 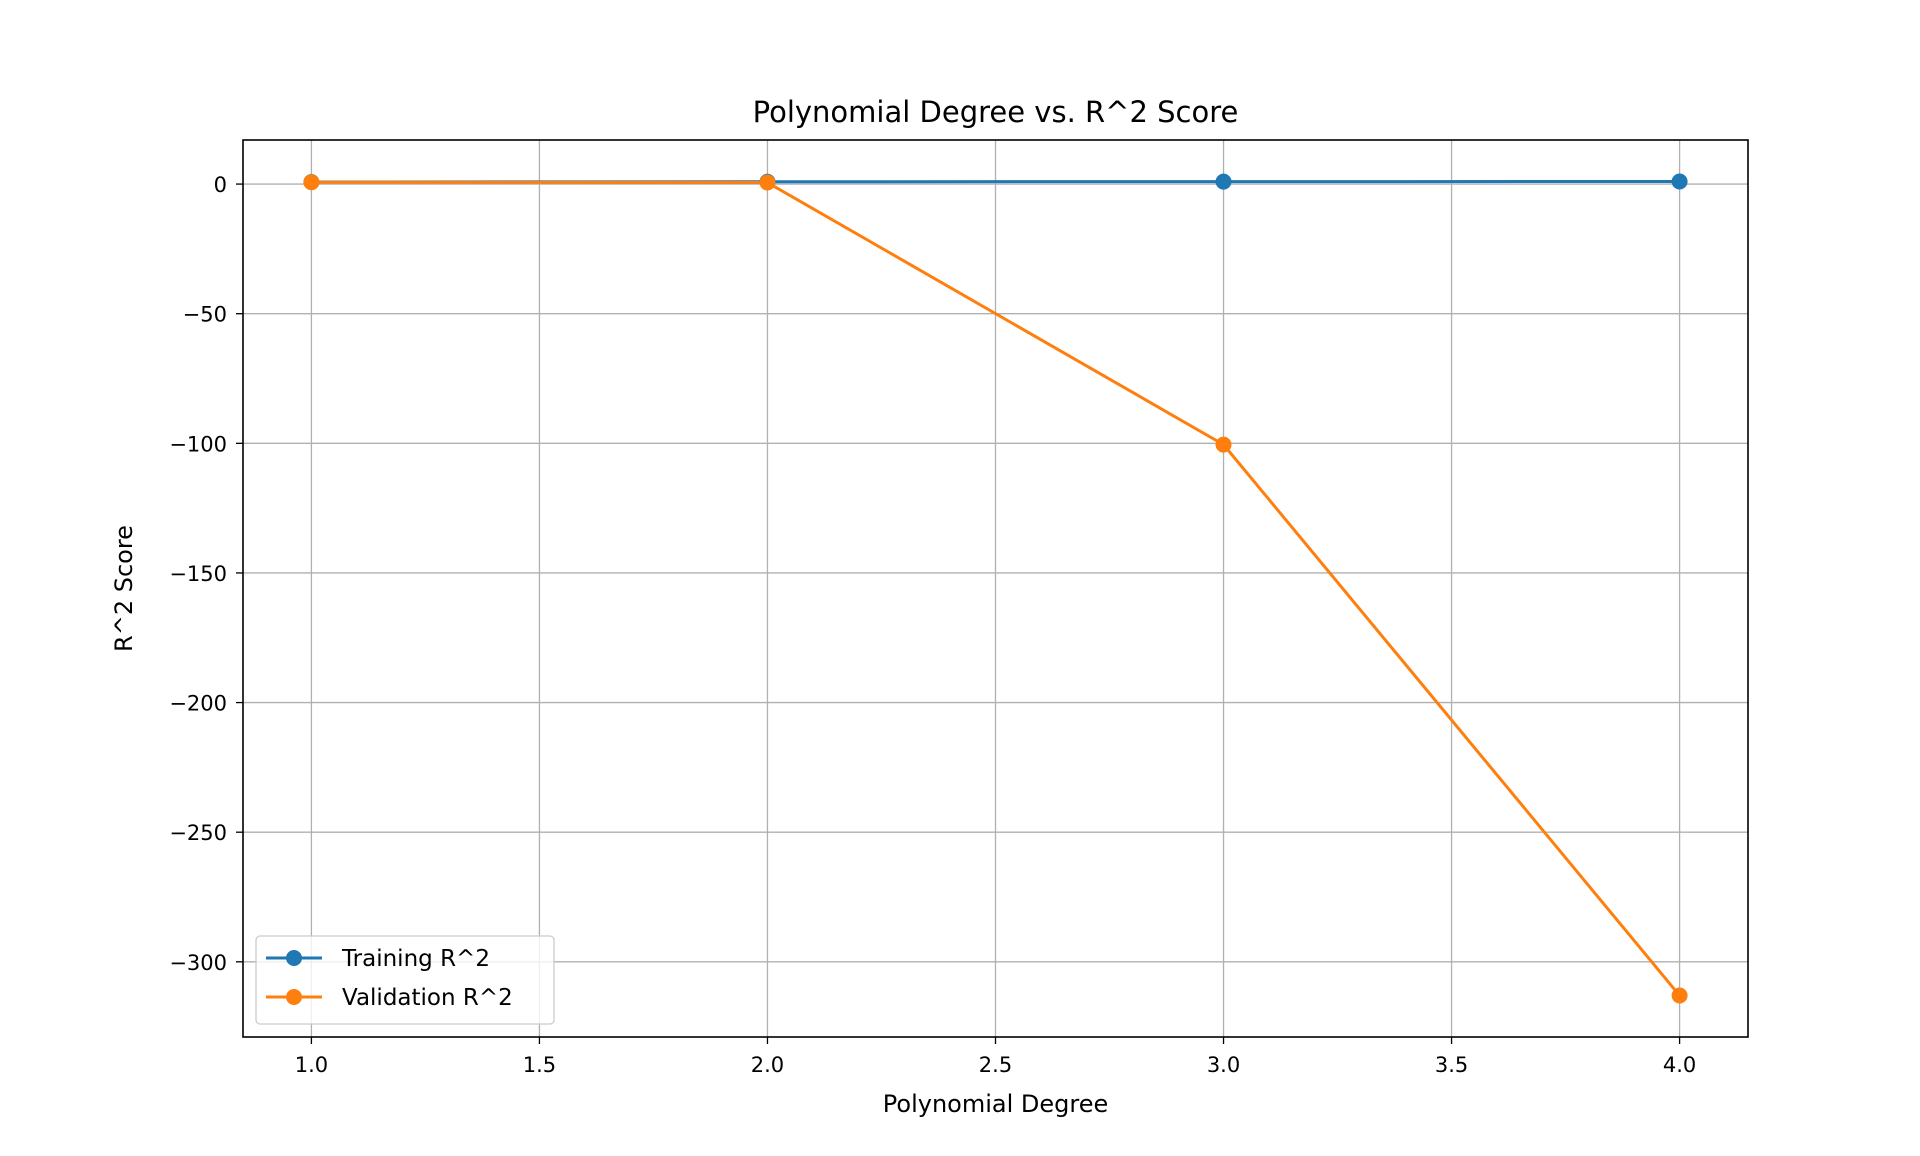 What do you see at coordinates (124, 588) in the screenshot?
I see `y-axis-label: R^2 Score` at bounding box center [124, 588].